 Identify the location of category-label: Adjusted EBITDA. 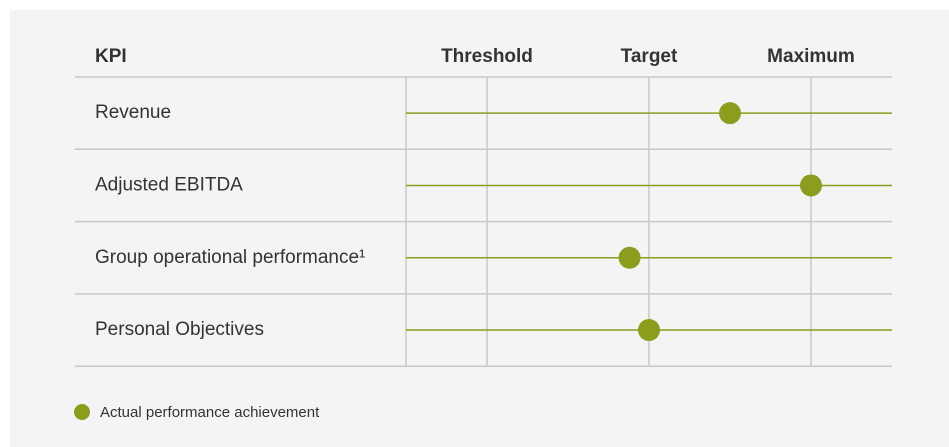
(169, 184).